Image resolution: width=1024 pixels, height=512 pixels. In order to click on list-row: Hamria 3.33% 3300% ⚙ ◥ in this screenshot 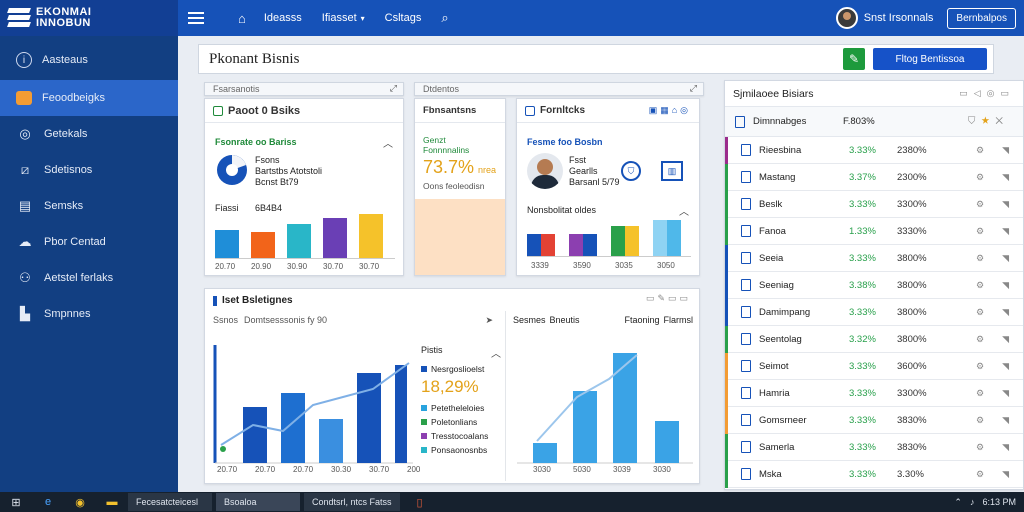, I will do `click(874, 393)`.